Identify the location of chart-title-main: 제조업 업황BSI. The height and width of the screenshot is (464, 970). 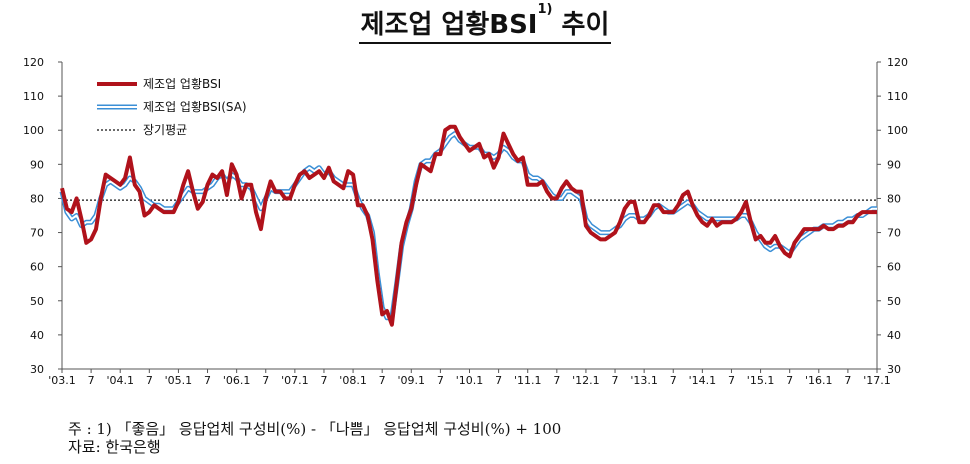
(449, 25).